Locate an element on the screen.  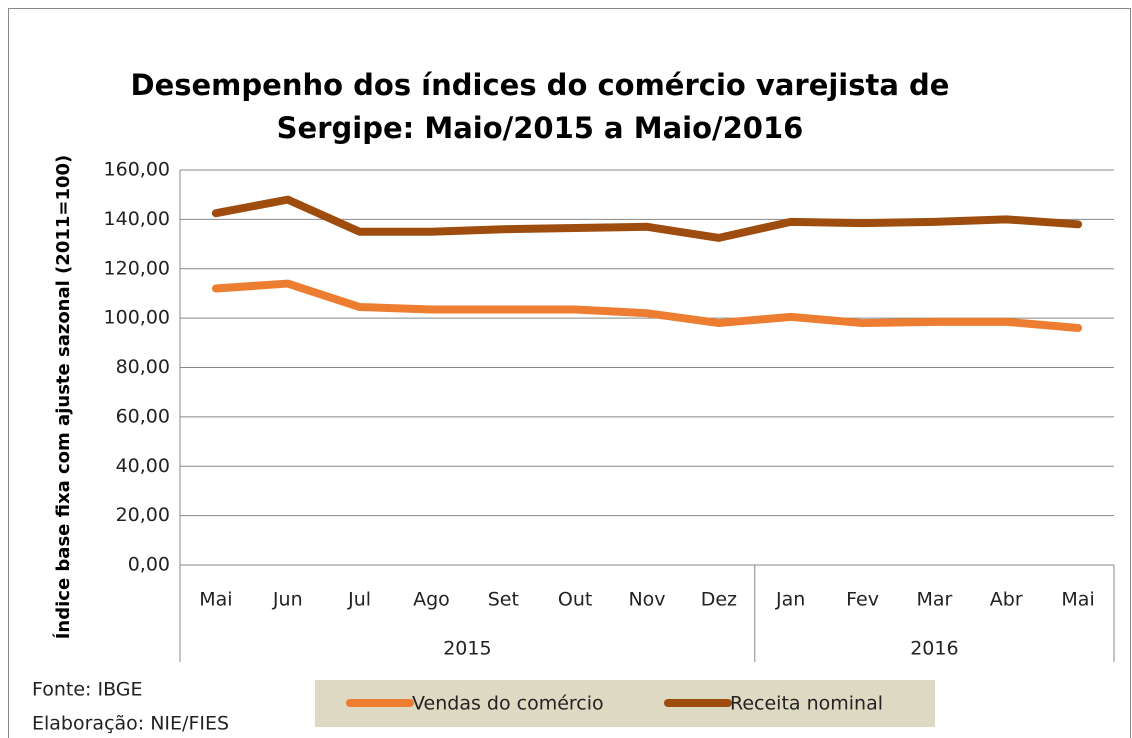
legend-label: Receita nominal is located at coordinates (806, 704).